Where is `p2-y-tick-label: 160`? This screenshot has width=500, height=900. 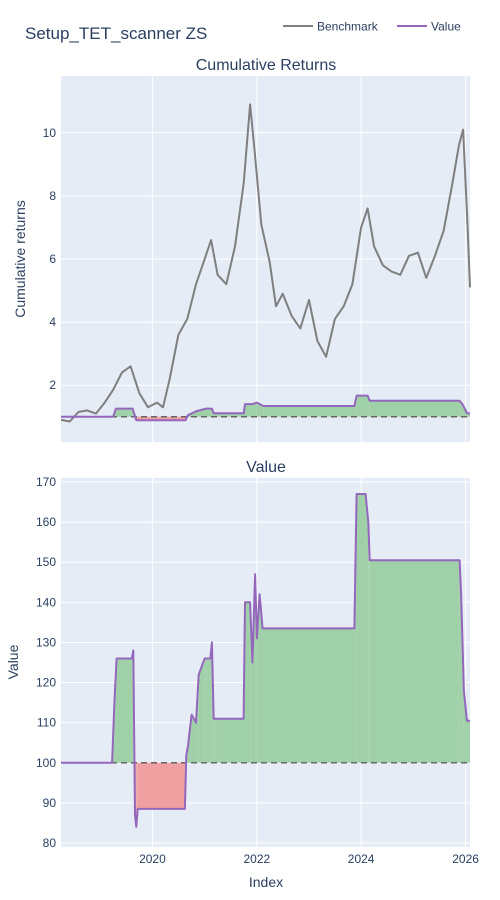
p2-y-tick-label: 160 is located at coordinates (46, 522).